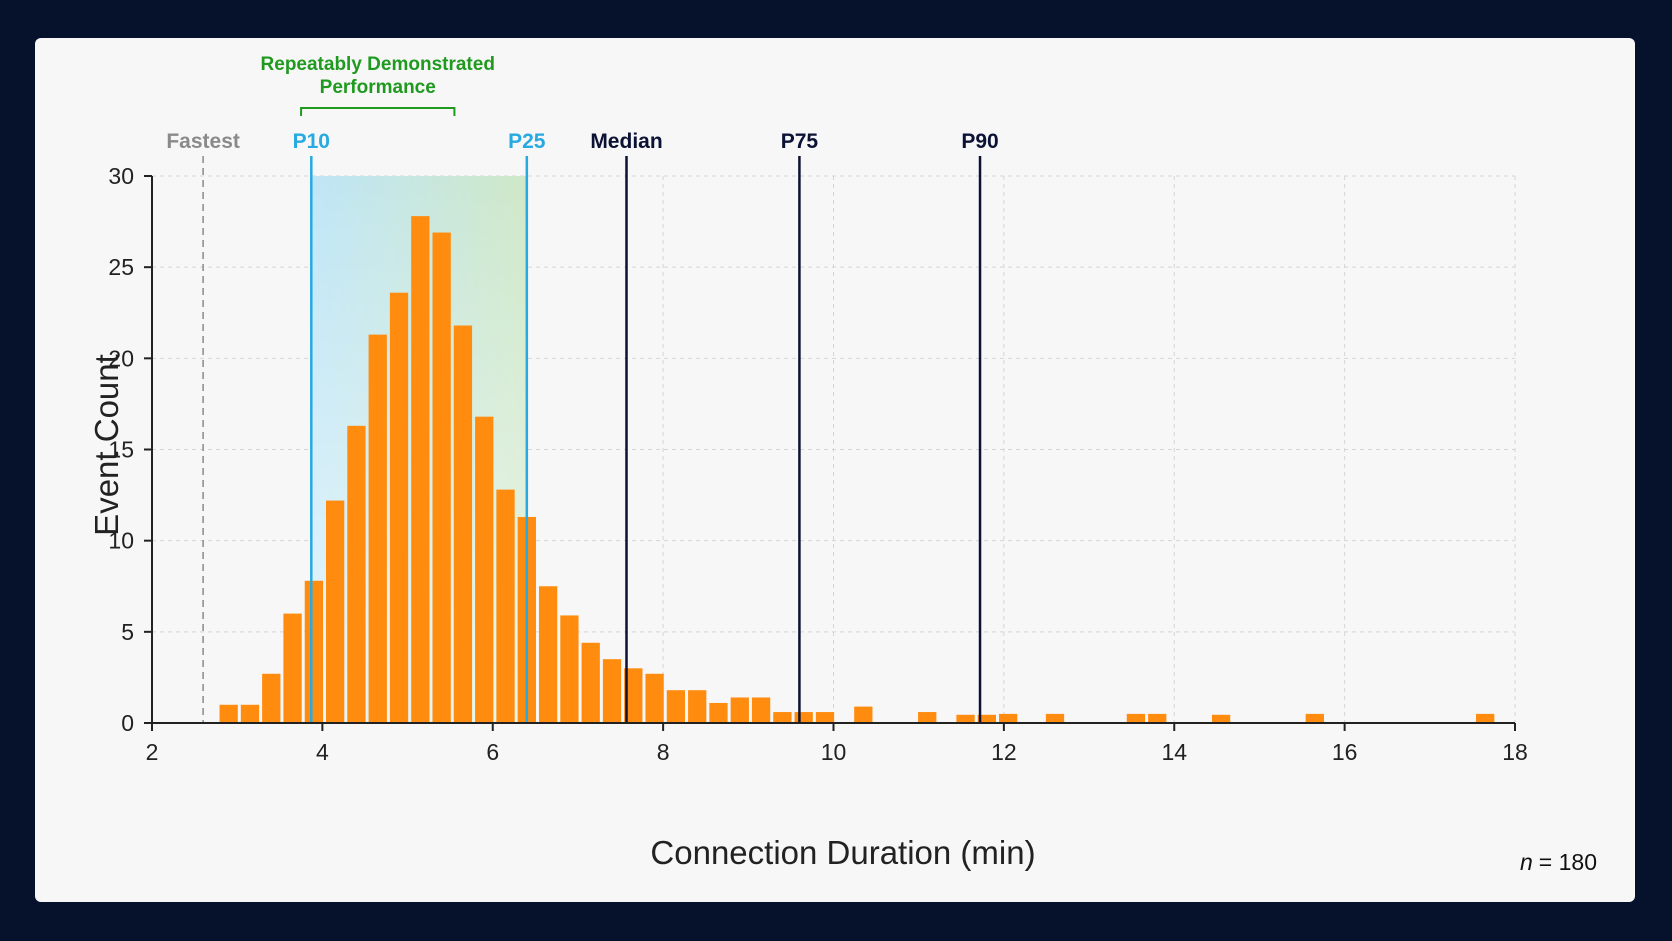 The image size is (1672, 941). Describe the element at coordinates (311, 141) in the screenshot. I see `marker-label-p10: P10` at that location.